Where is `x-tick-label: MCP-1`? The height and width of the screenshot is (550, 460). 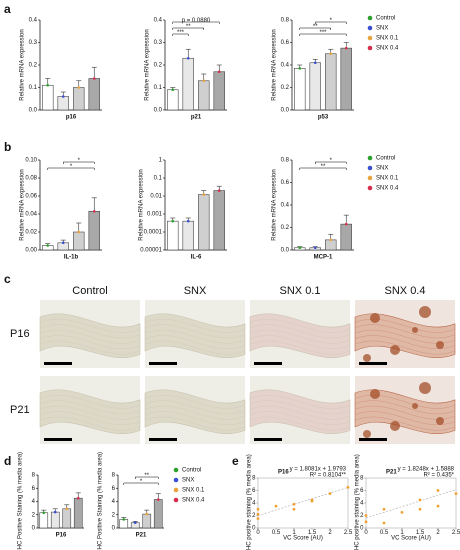 x-tick-label: MCP-1 is located at coordinates (323, 258).